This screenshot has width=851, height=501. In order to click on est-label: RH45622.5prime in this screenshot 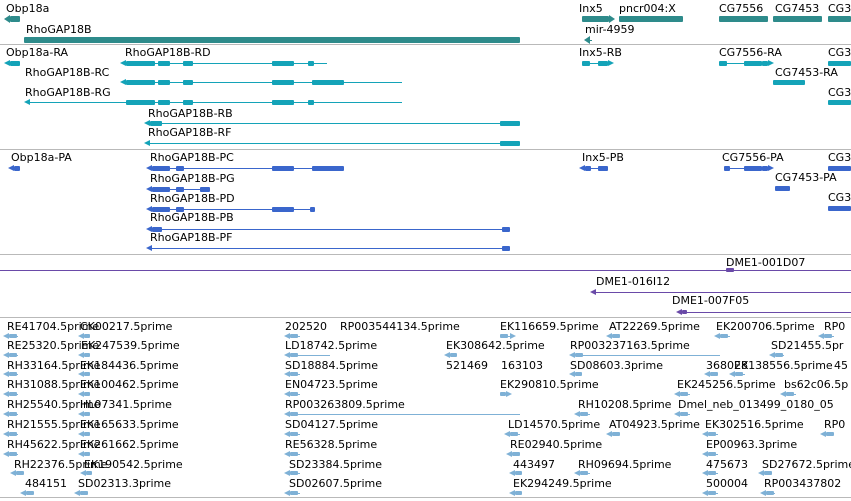, I will do `click(54, 444)`.